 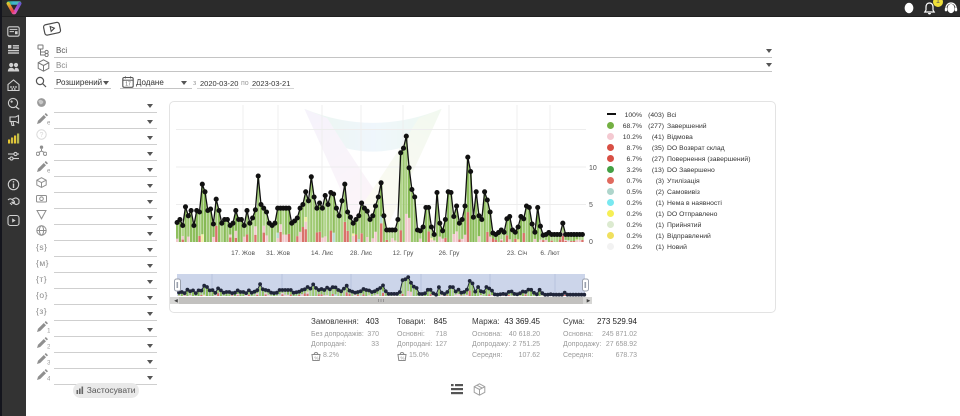 What do you see at coordinates (128, 84) in the screenshot?
I see `svg-text: 17` at bounding box center [128, 84].